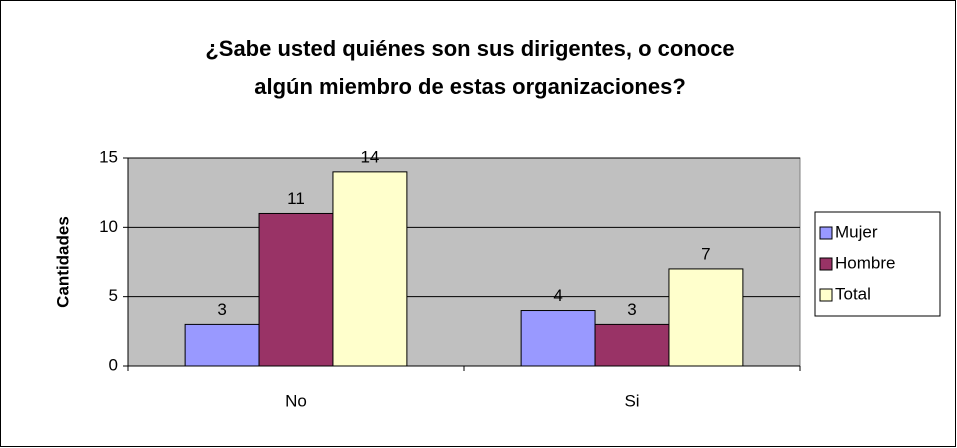 The image size is (957, 448). What do you see at coordinates (865, 262) in the screenshot?
I see `legend-label: Hombre` at bounding box center [865, 262].